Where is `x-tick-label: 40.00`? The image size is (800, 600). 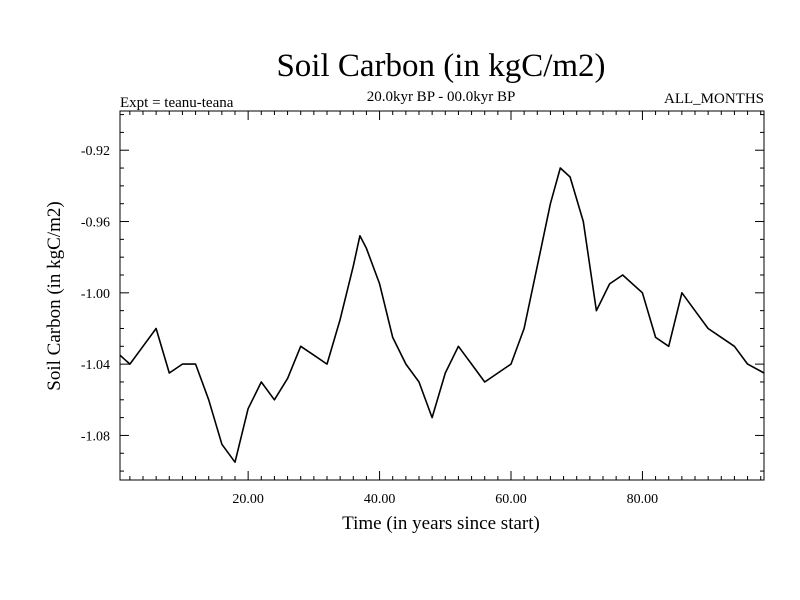 x-tick-label: 40.00 is located at coordinates (380, 499).